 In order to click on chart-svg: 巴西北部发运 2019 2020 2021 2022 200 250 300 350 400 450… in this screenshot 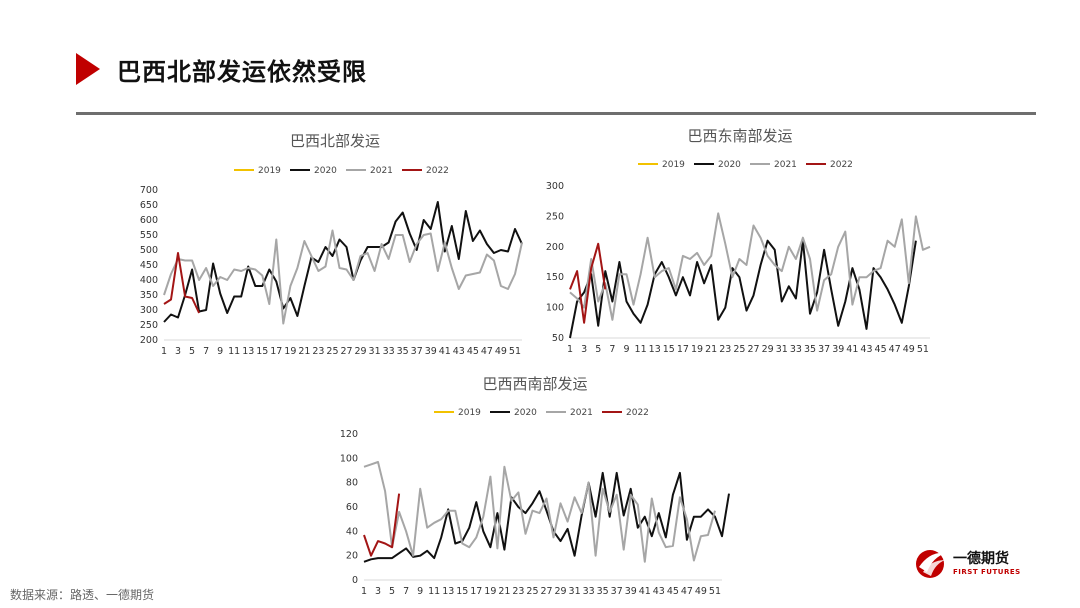, I will do `click(331, 244)`.